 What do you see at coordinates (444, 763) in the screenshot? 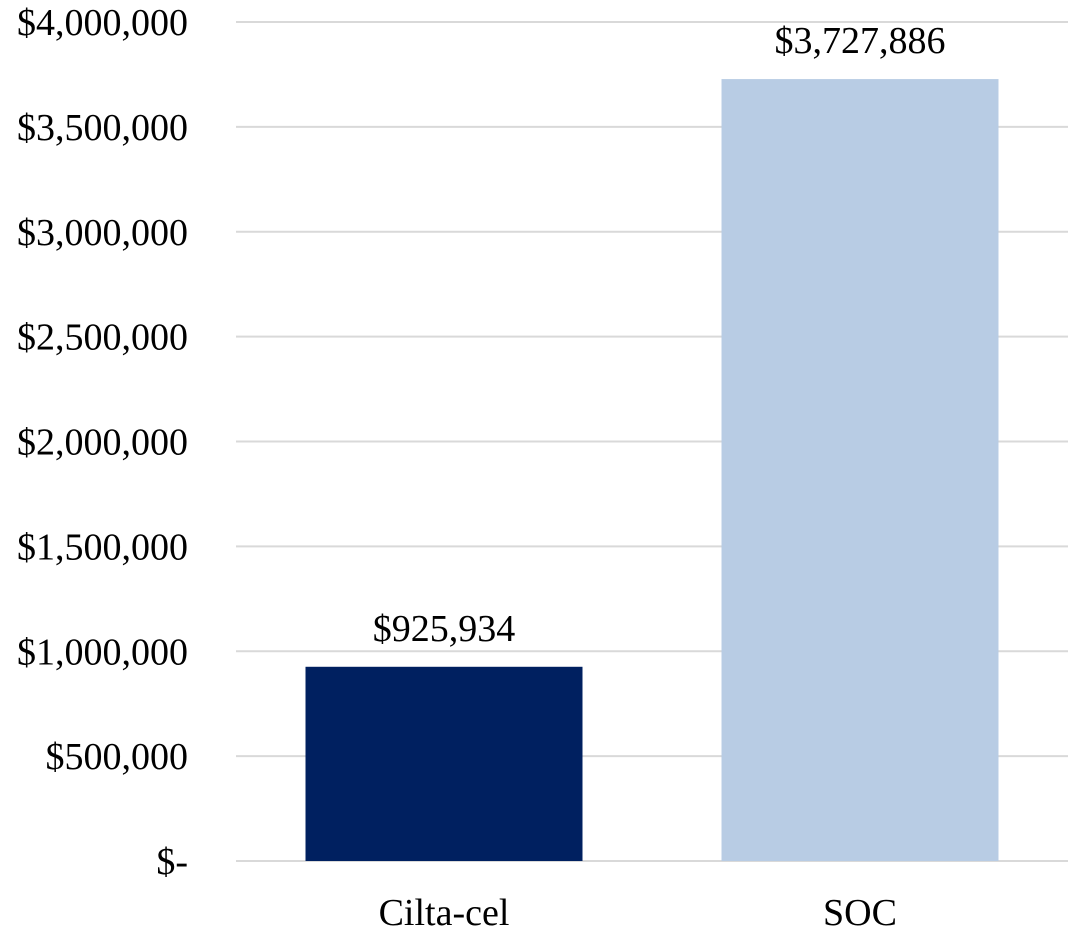
I see `bar-cilta-cel` at bounding box center [444, 763].